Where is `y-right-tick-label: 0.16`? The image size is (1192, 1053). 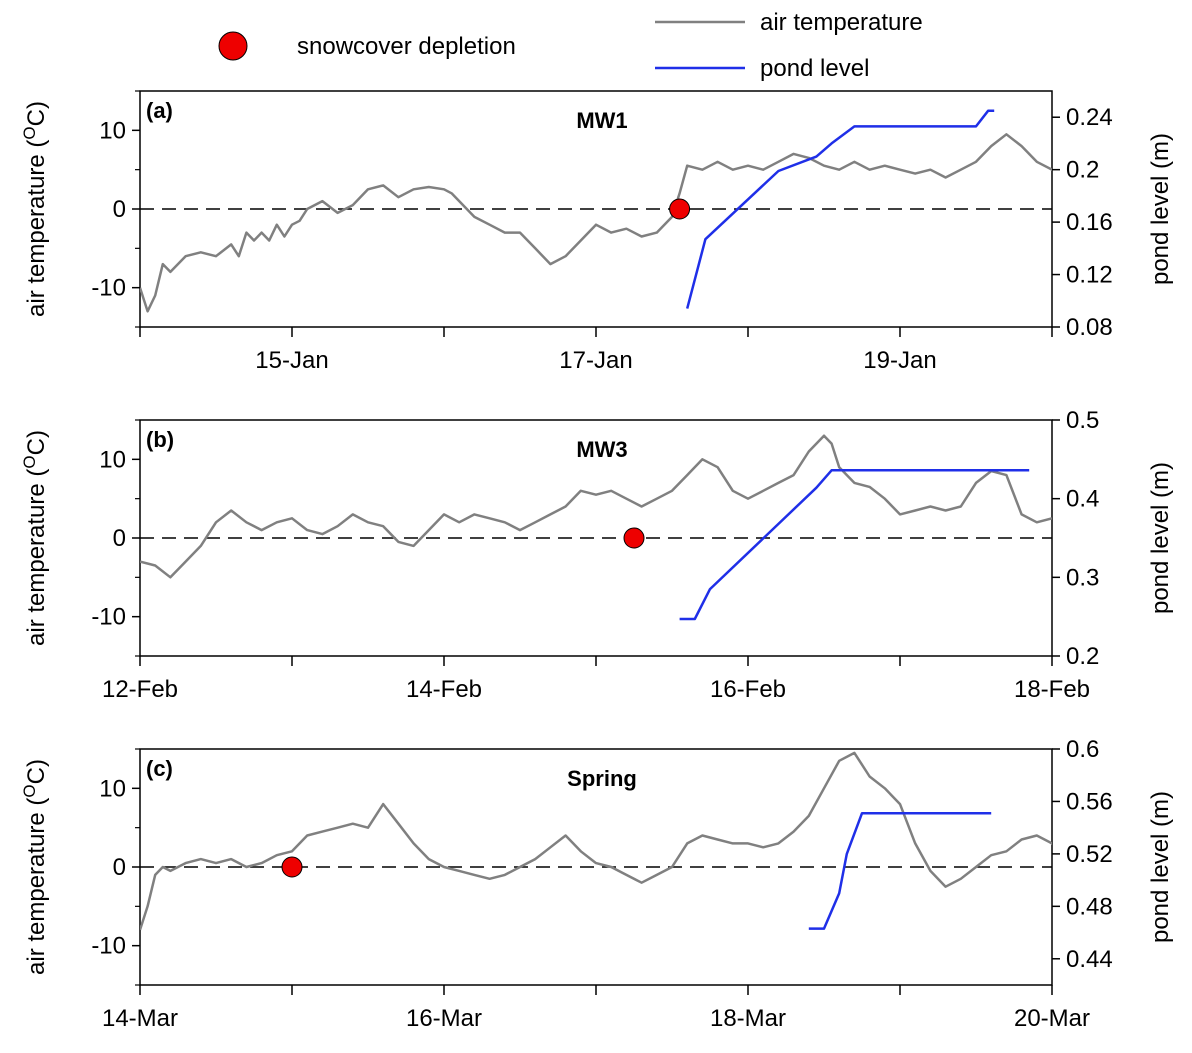 y-right-tick-label: 0.16 is located at coordinates (1089, 222).